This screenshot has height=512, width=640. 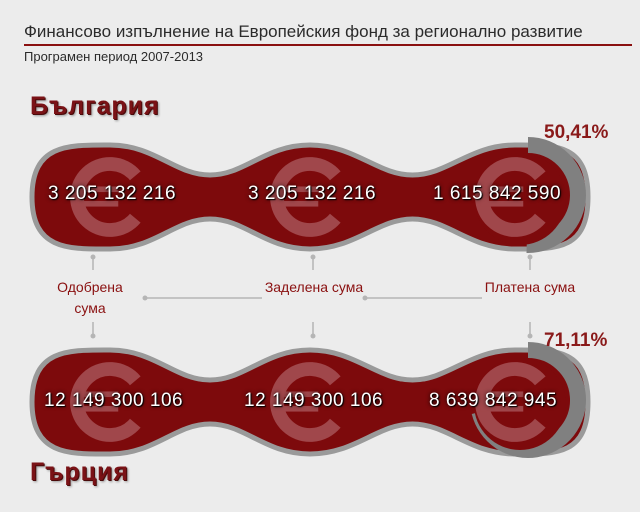 What do you see at coordinates (314, 287) in the screenshot?
I see `category-label-allocated: Заделена сума` at bounding box center [314, 287].